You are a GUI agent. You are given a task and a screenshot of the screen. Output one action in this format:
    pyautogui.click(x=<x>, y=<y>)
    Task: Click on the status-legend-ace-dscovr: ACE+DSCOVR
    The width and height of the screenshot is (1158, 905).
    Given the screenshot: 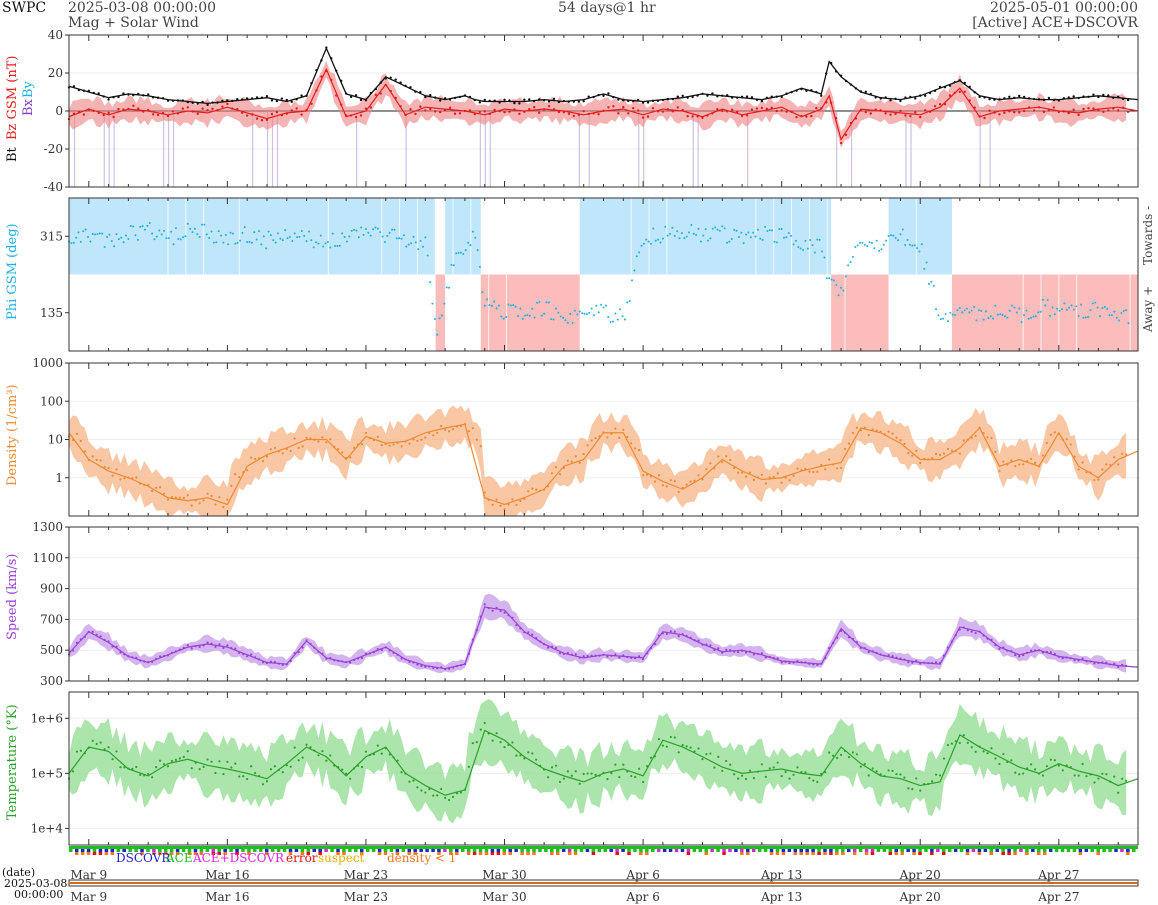 What is the action you would take?
    pyautogui.click(x=238, y=858)
    